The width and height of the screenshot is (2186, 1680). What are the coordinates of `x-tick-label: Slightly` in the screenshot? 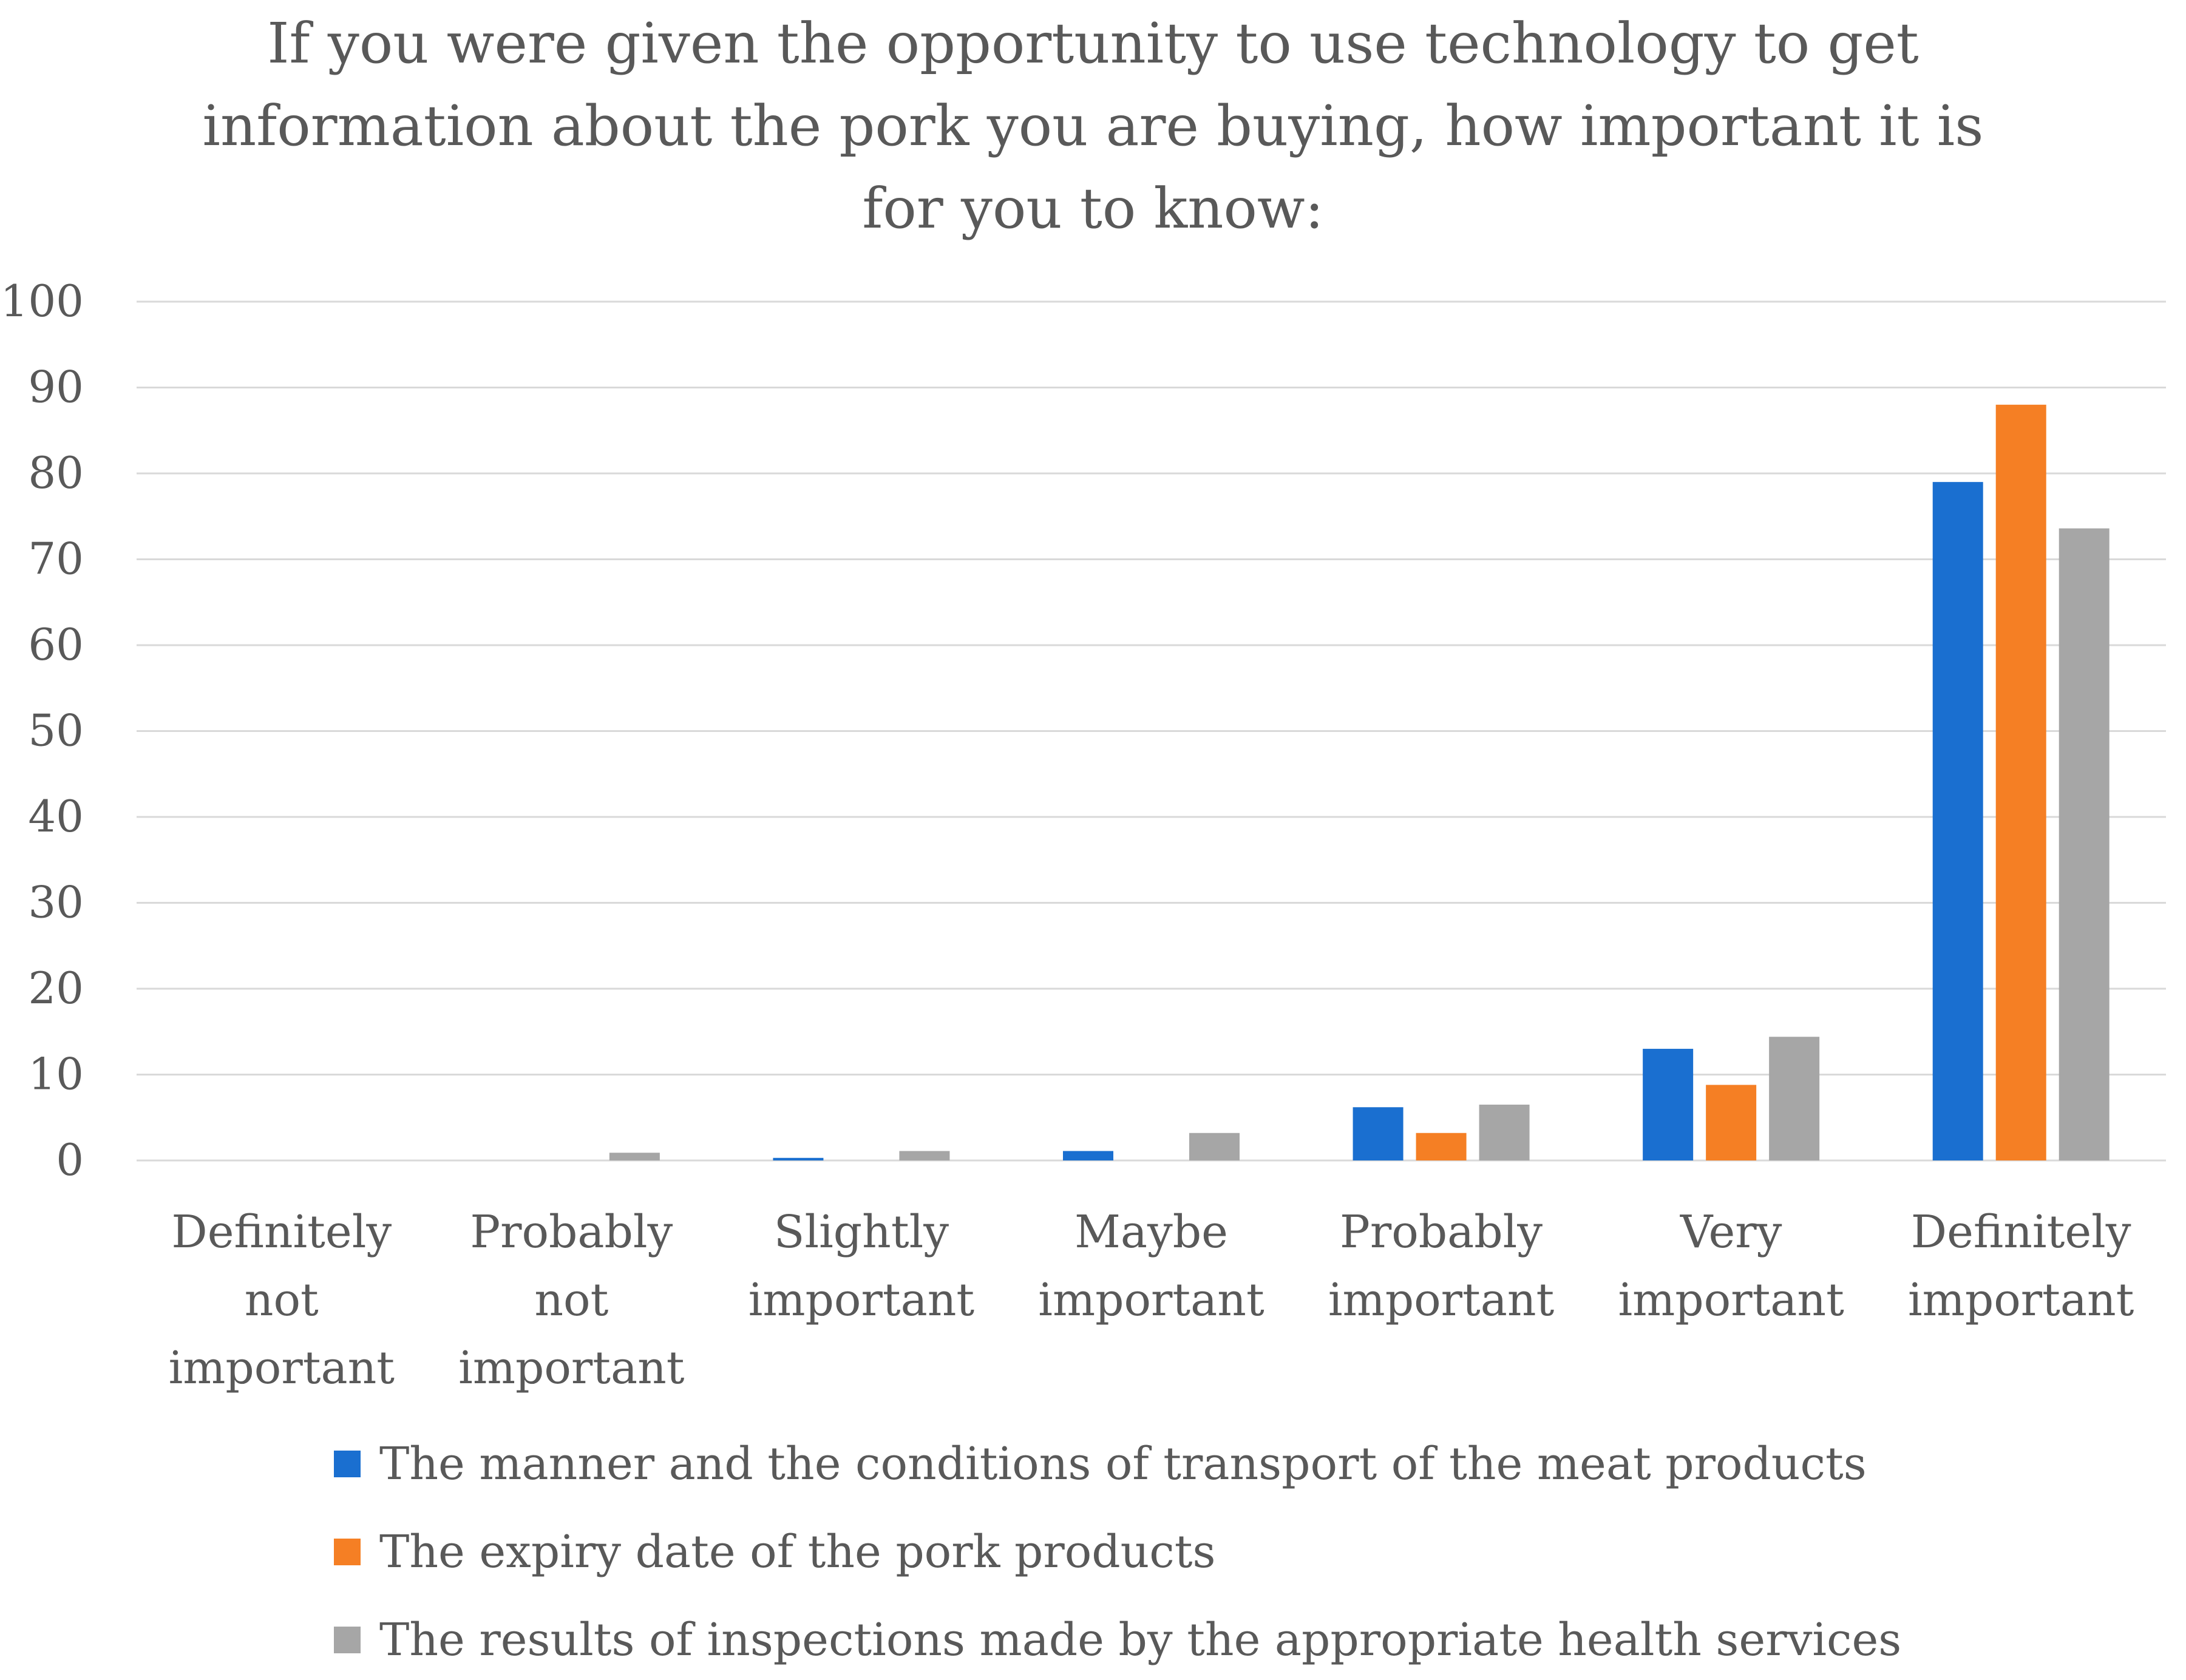 It's located at (861, 1232).